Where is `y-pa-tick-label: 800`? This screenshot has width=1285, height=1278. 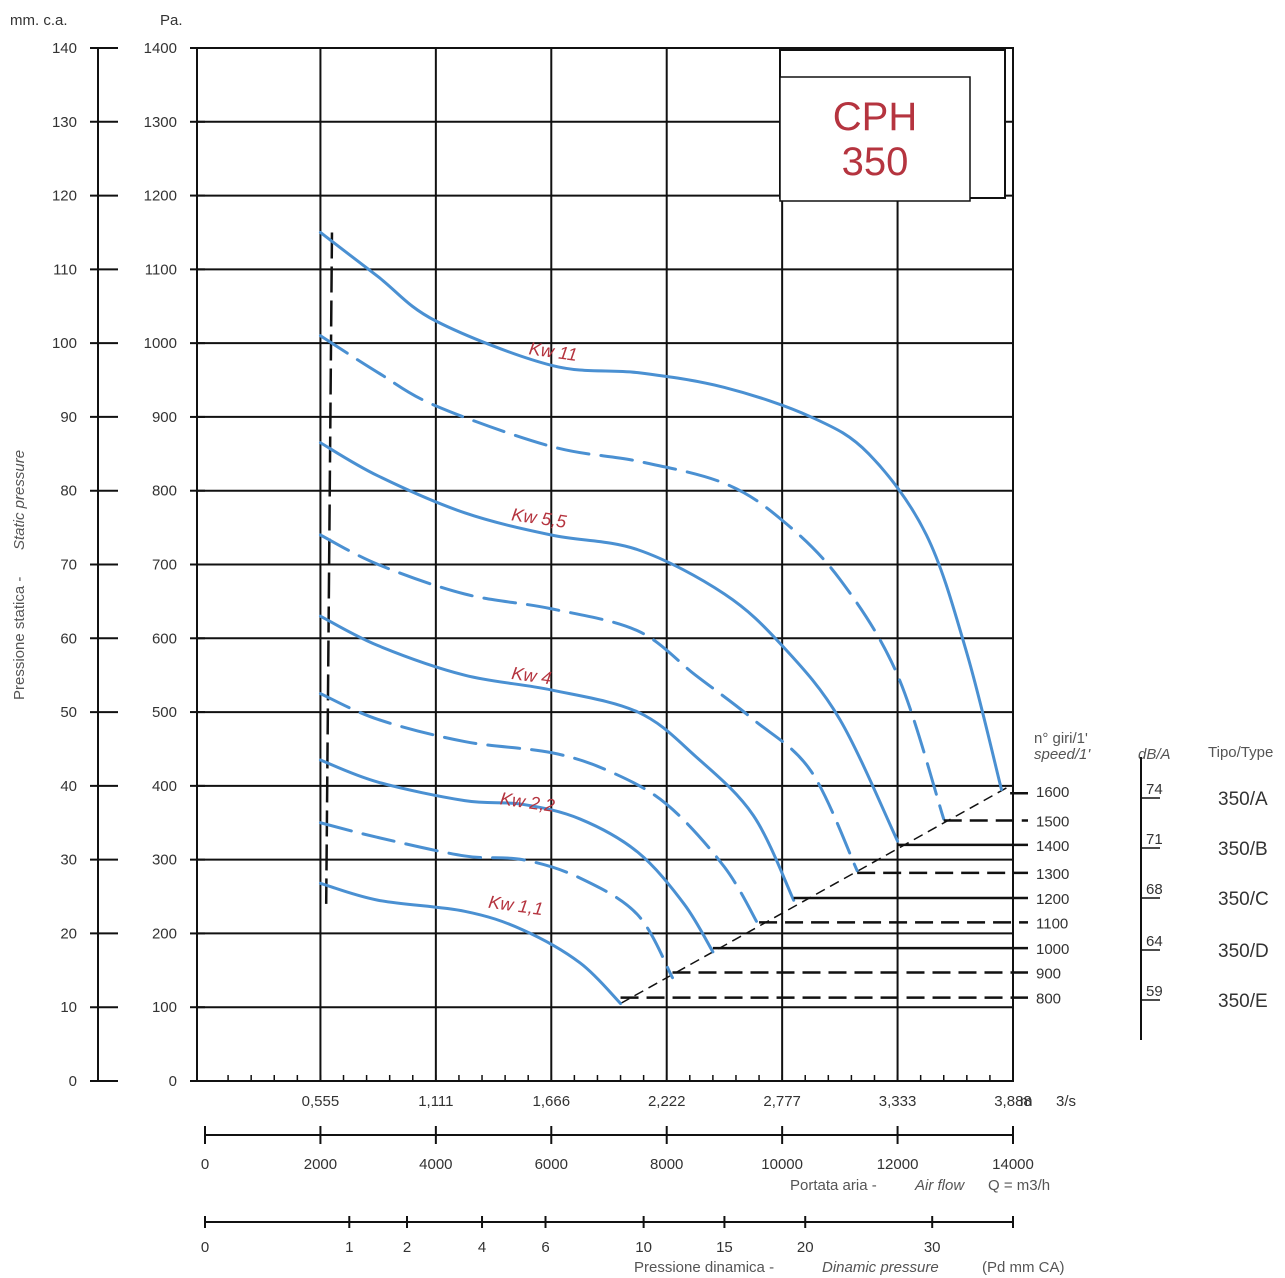 y-pa-tick-label: 800 is located at coordinates (164, 491).